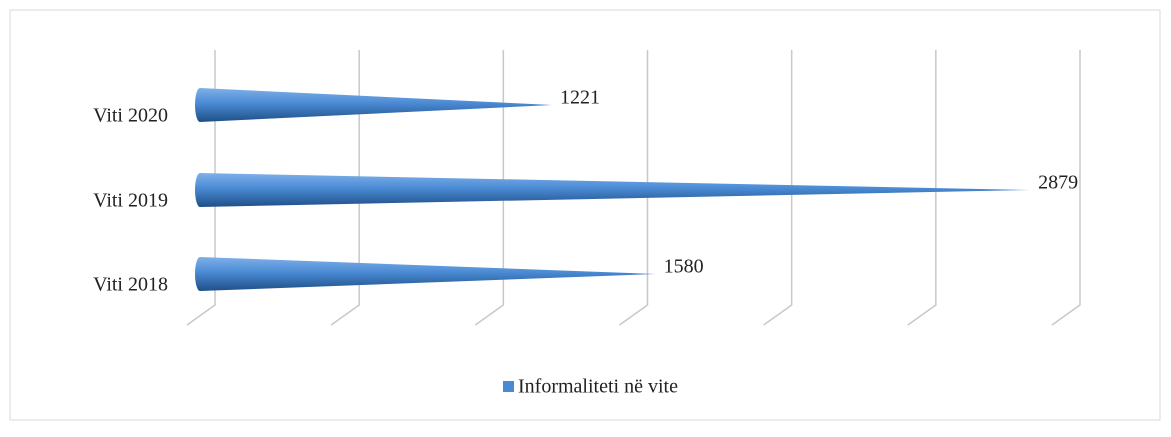 This screenshot has height=437, width=1171. I want to click on y-tick-label: Viti 2019, so click(130, 201).